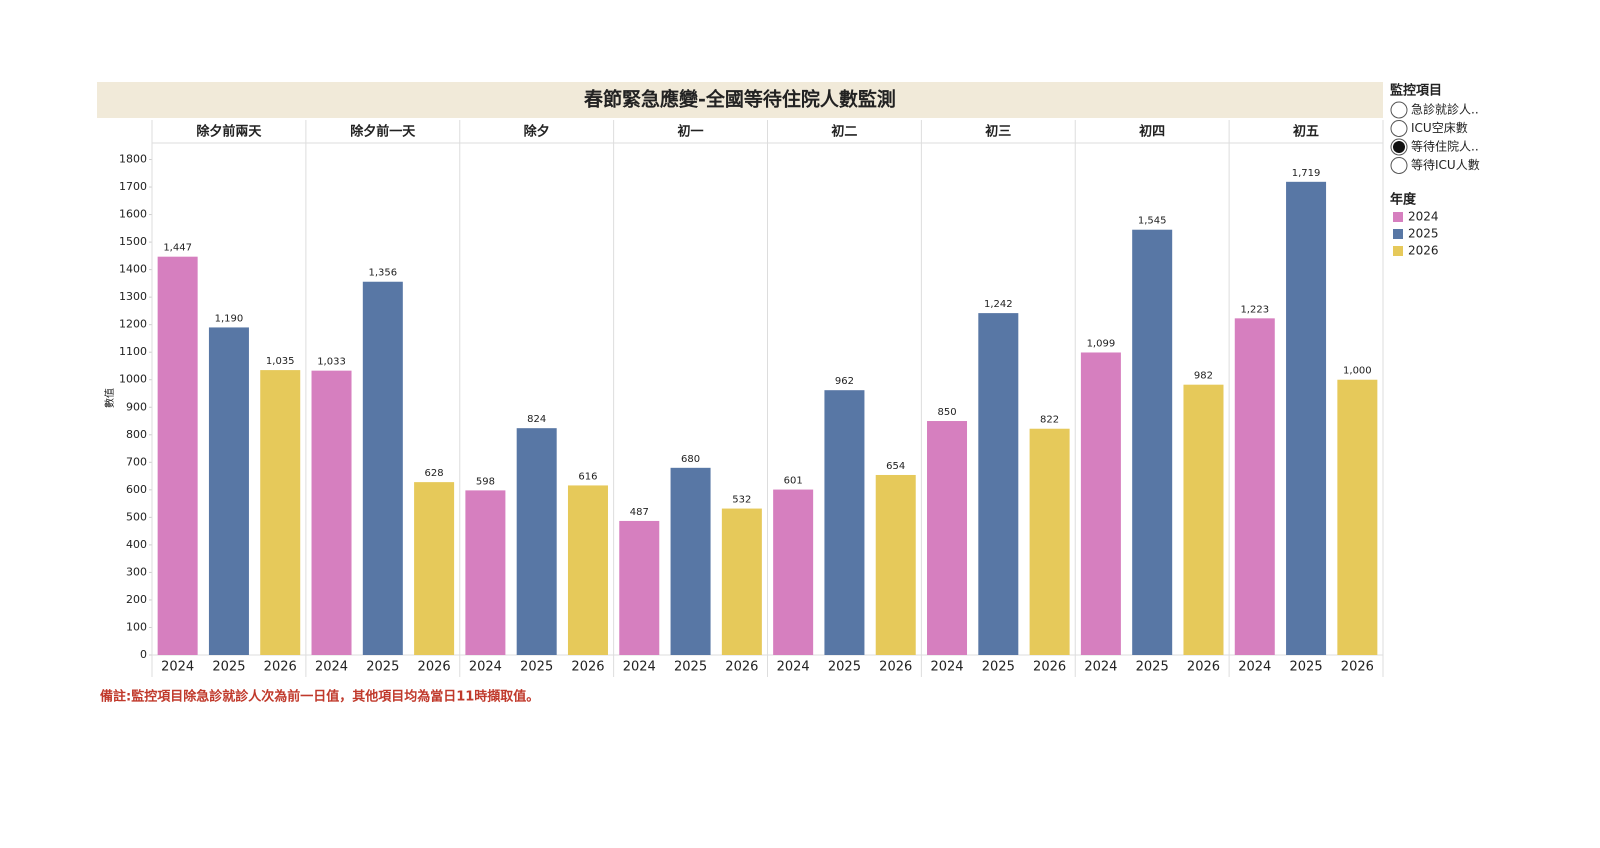  What do you see at coordinates (136, 434) in the screenshot?
I see `y-tick-label: 800` at bounding box center [136, 434].